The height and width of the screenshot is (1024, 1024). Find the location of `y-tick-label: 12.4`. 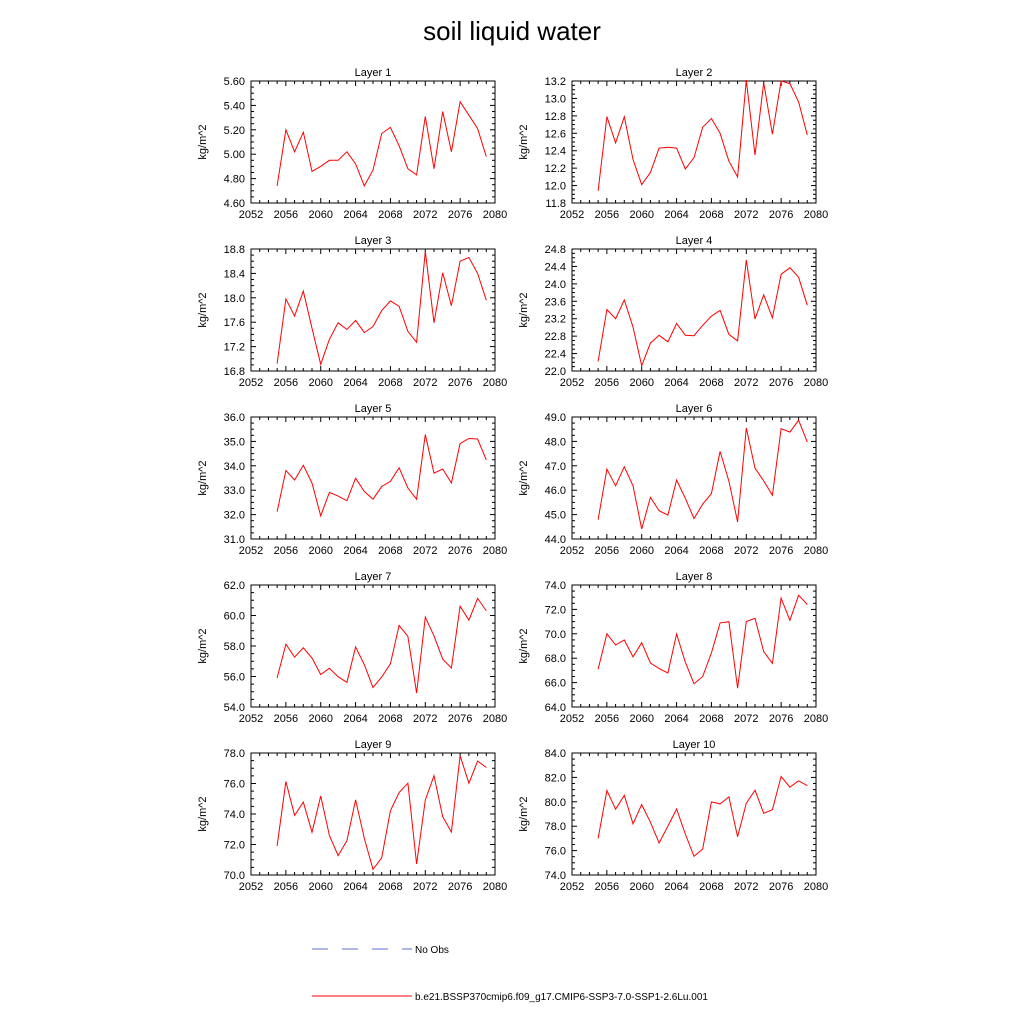

y-tick-label: 12.4 is located at coordinates (555, 152).